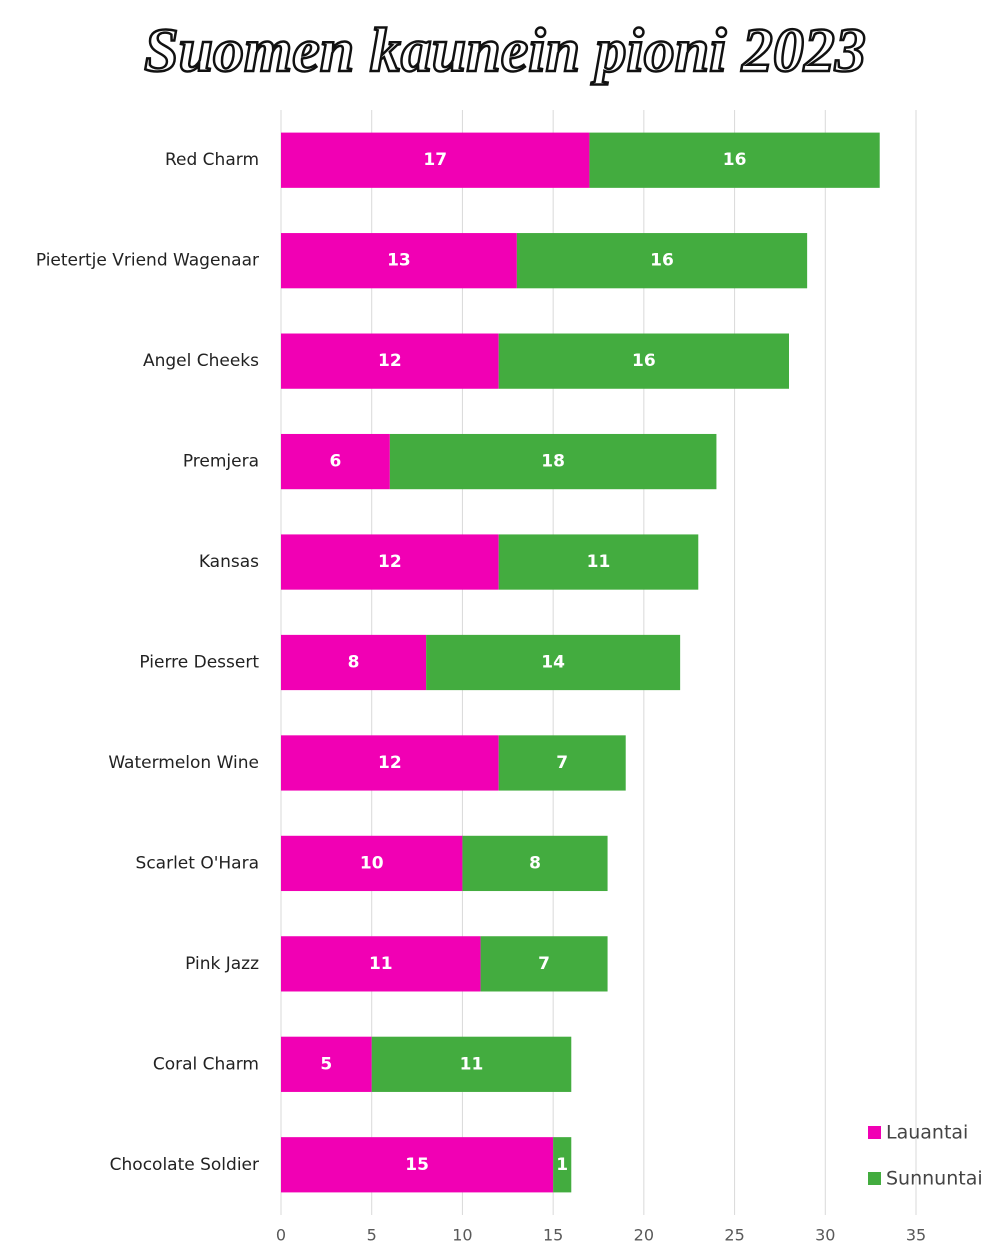  Describe the element at coordinates (184, 1165) in the screenshot. I see `y-tick-label: Chocolate Soldier` at that location.